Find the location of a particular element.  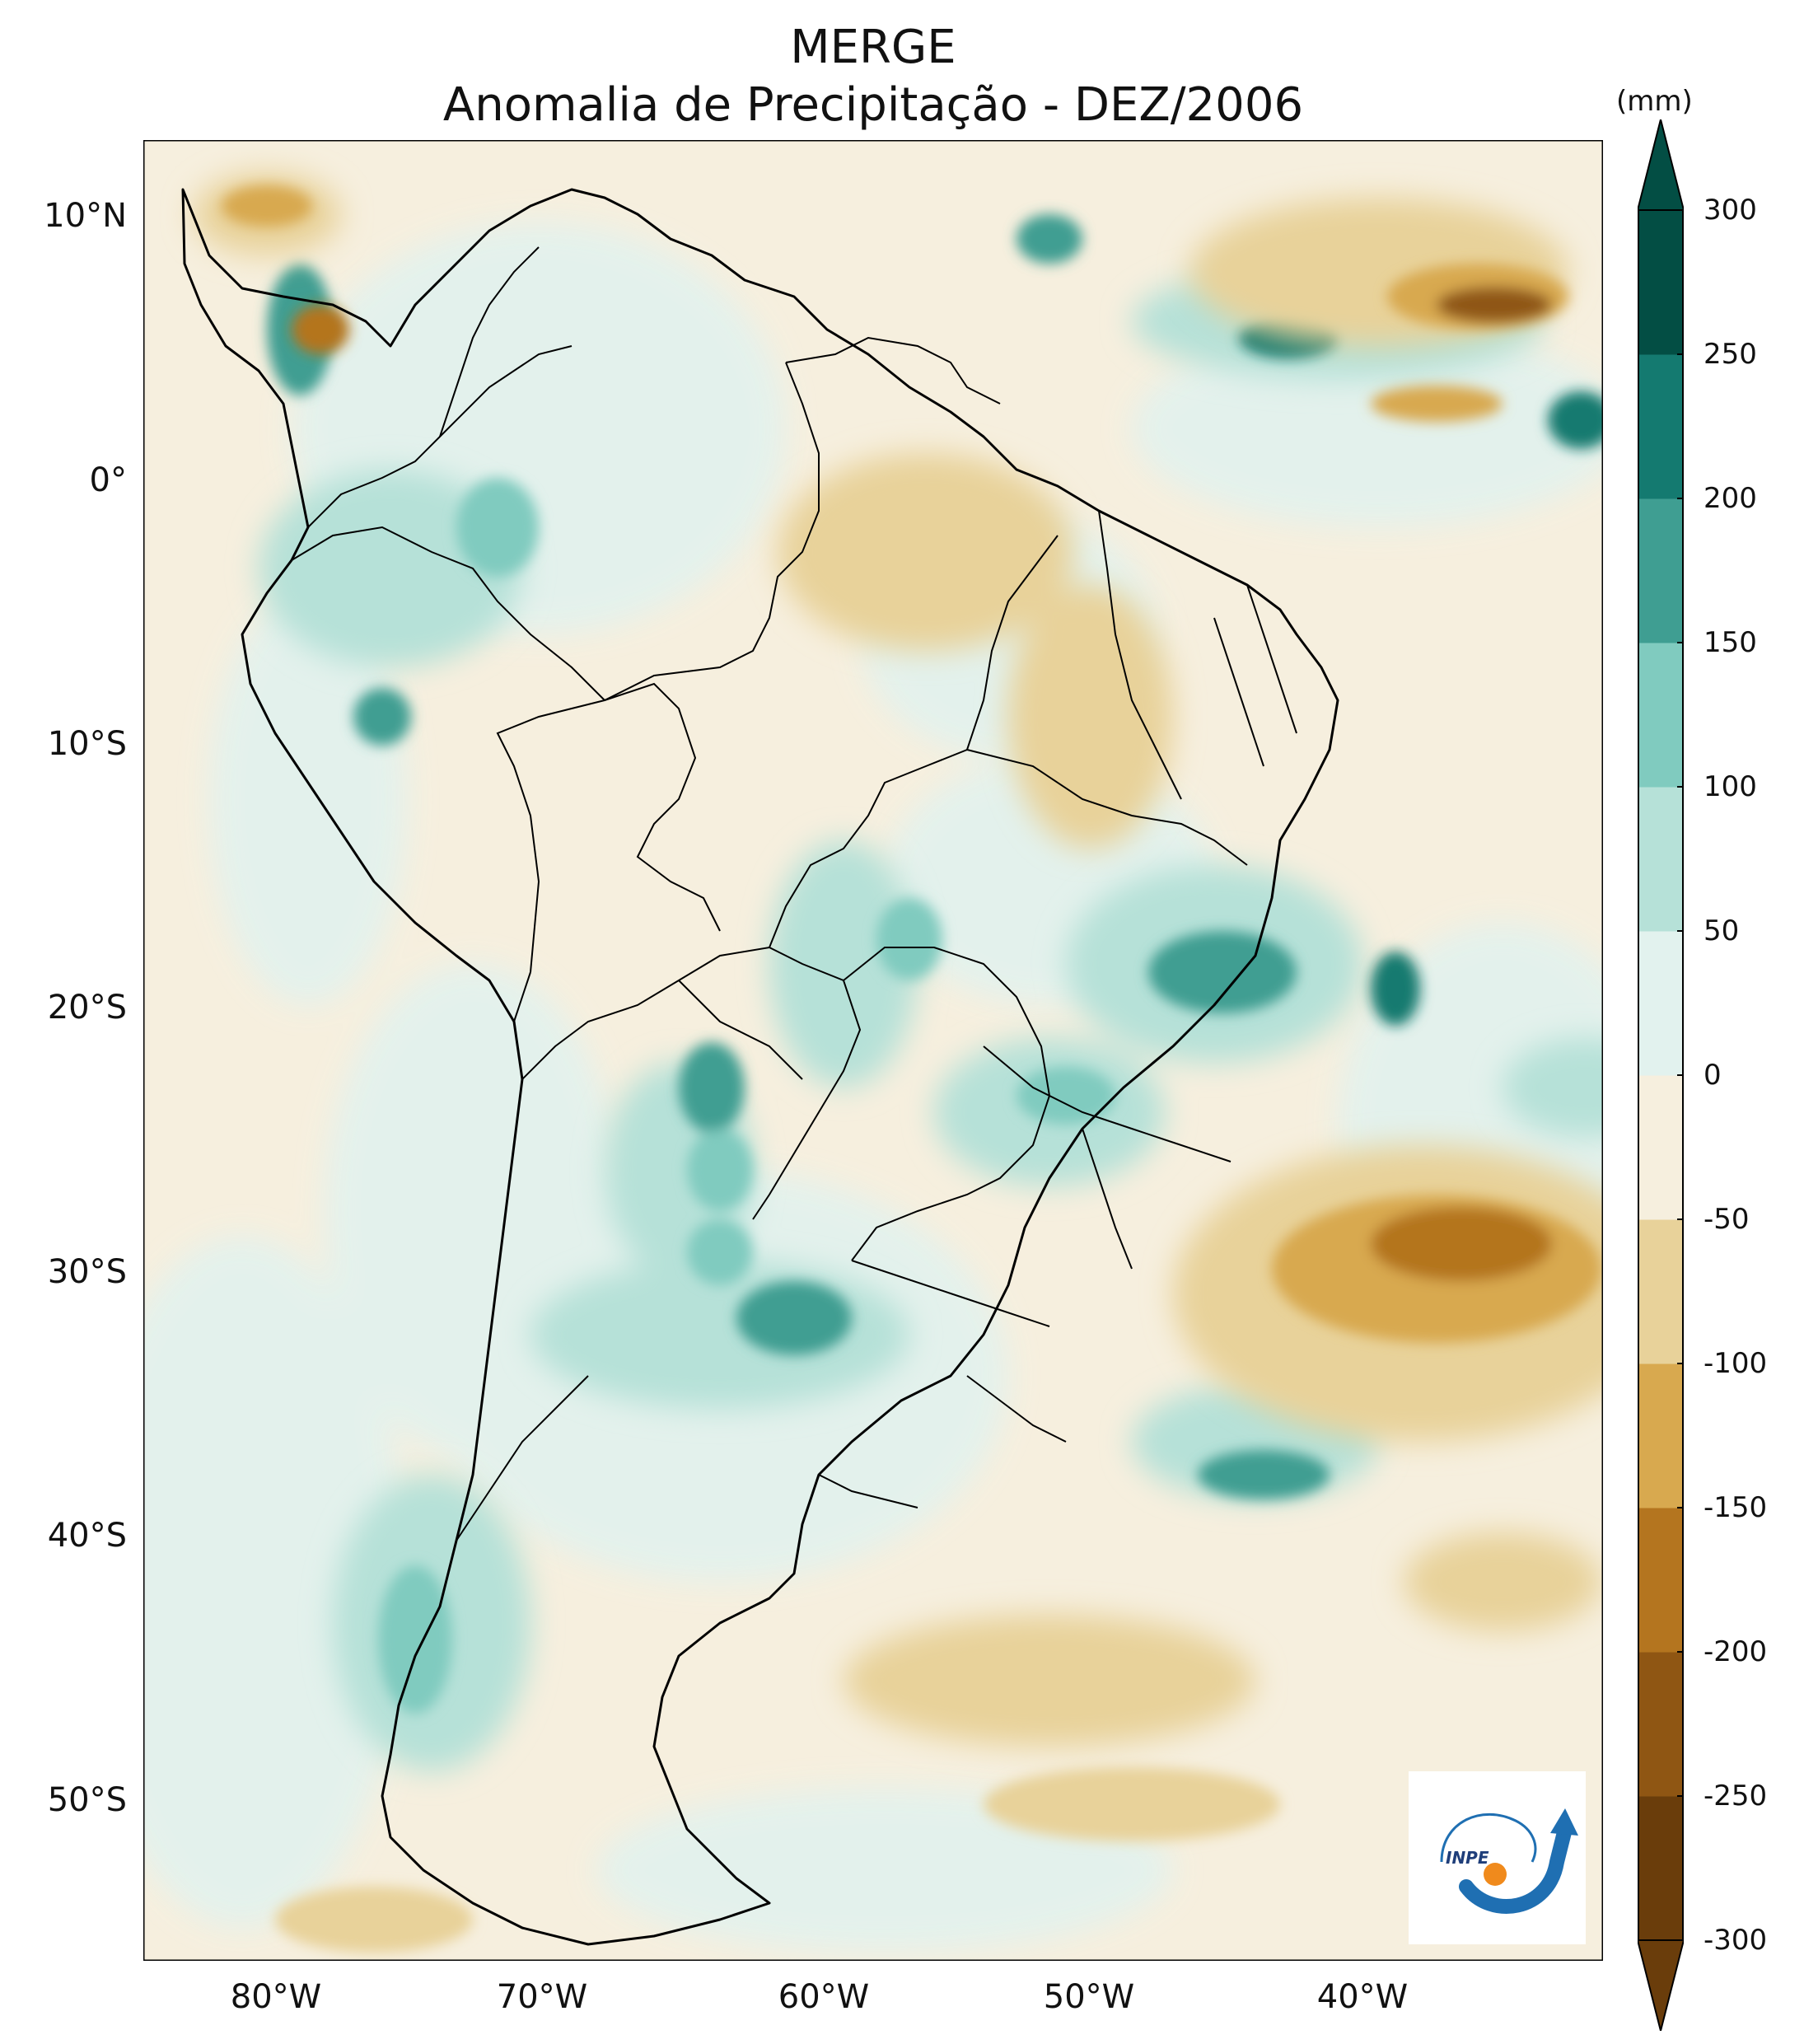

colorbar-tick-label: 50 is located at coordinates (1722, 930).